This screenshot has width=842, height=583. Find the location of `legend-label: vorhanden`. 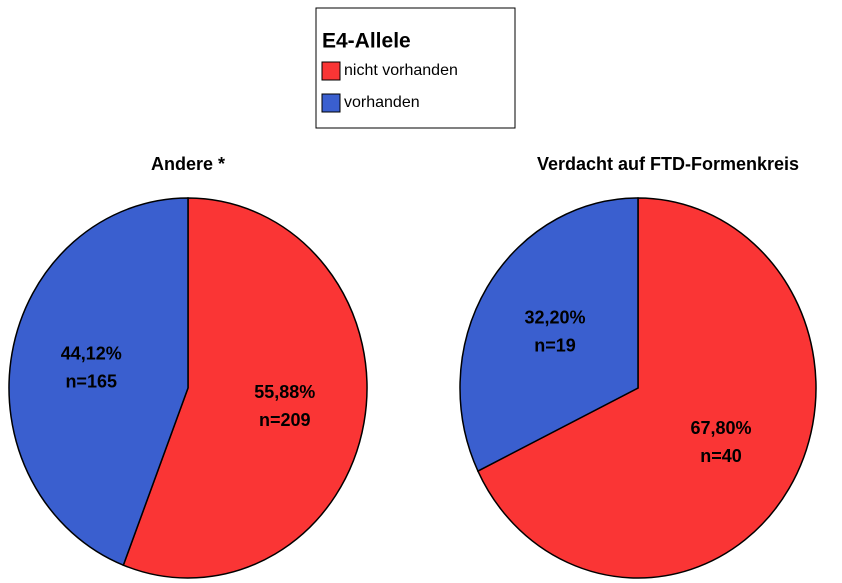

legend-label: vorhanden is located at coordinates (382, 102).